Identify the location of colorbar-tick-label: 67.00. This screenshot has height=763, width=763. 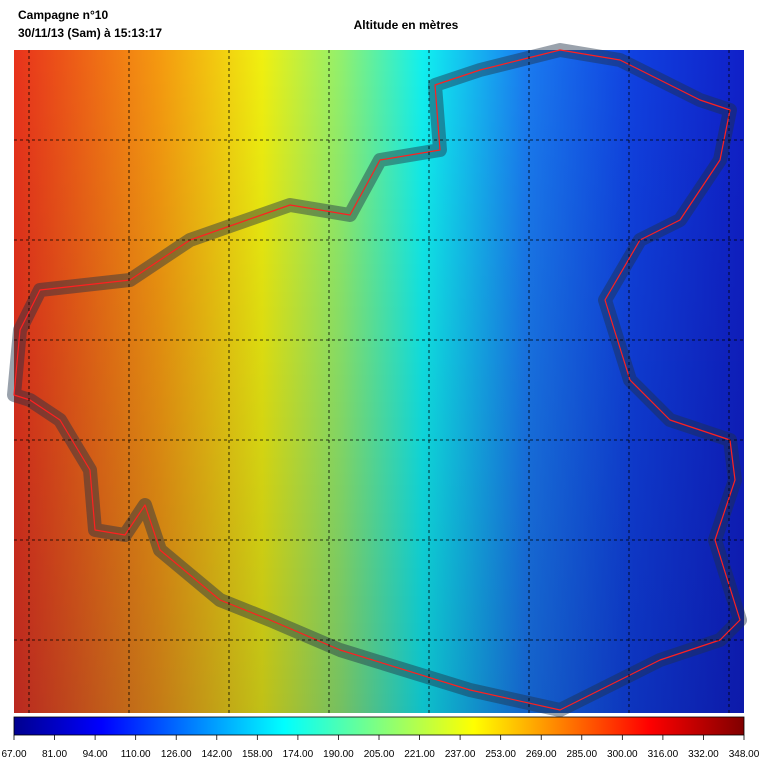
(13, 754).